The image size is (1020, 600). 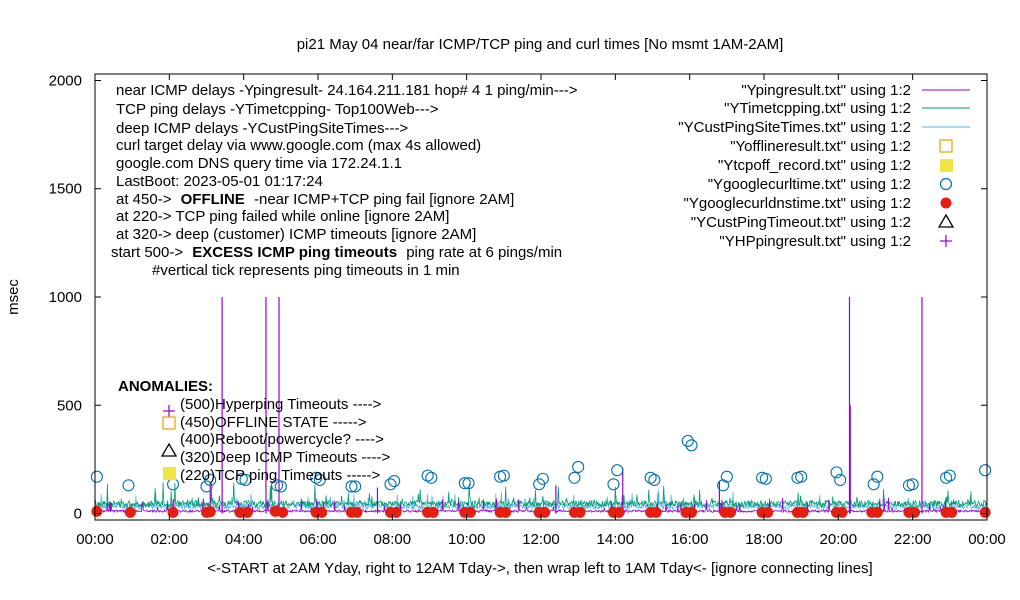 I want to click on legend-label: "Ypingresult.txt" using 1:2, so click(x=826, y=90).